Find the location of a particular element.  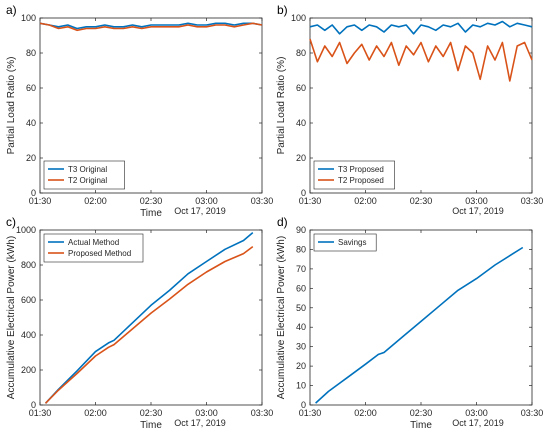

legend: Savings is located at coordinates (345, 242).